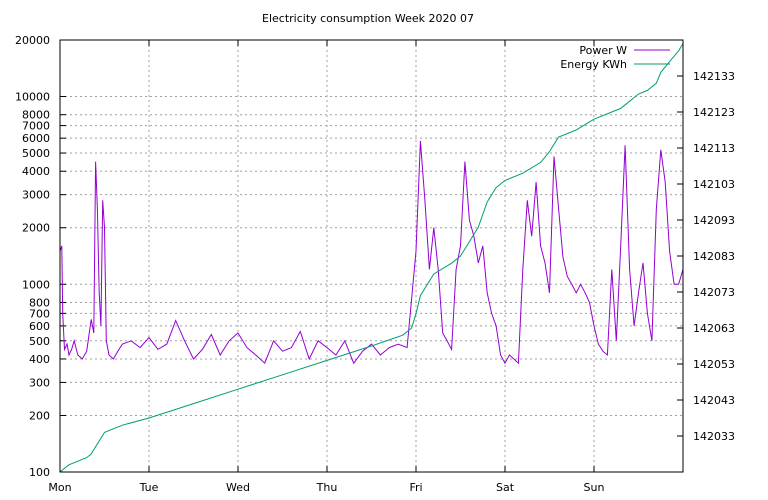  I want to click on y-tick-label: 500, so click(39, 341).